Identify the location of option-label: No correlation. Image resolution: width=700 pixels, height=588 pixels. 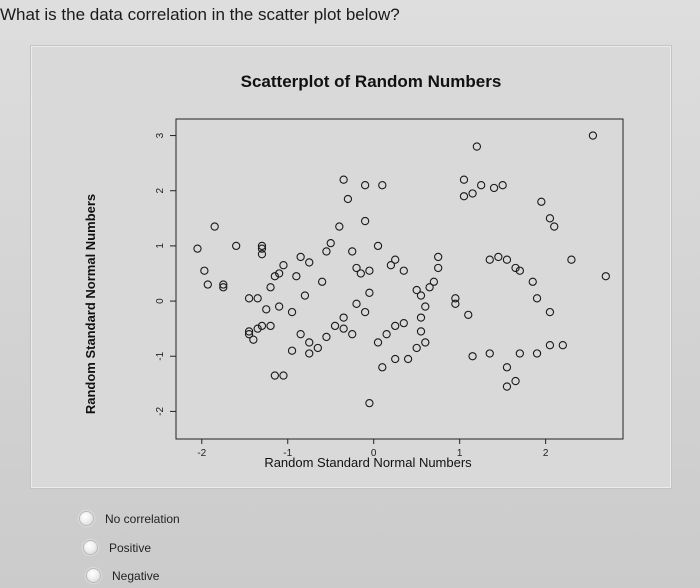
(142, 518).